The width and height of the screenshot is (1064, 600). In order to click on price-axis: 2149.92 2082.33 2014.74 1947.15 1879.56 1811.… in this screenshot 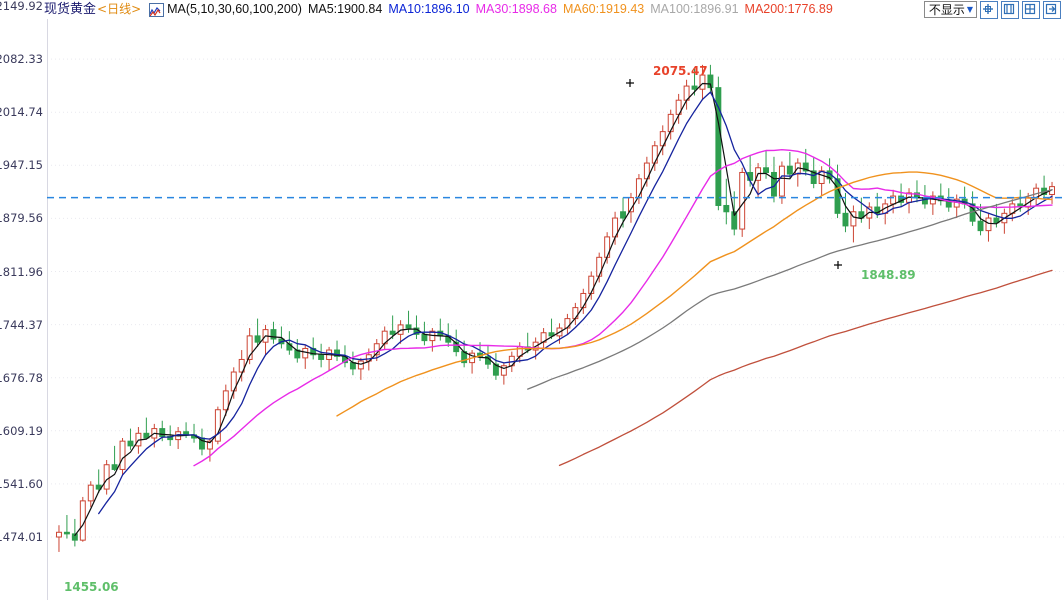, I will do `click(23, 300)`.